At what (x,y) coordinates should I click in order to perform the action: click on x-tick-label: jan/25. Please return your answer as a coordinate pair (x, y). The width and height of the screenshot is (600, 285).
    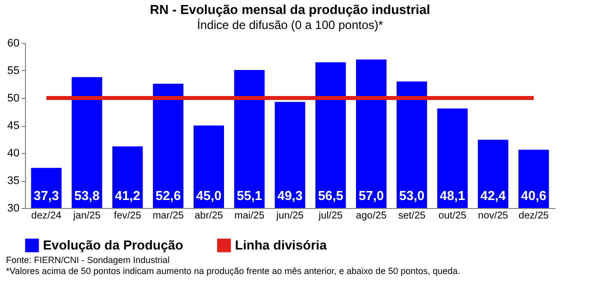
    Looking at the image, I should click on (86, 216).